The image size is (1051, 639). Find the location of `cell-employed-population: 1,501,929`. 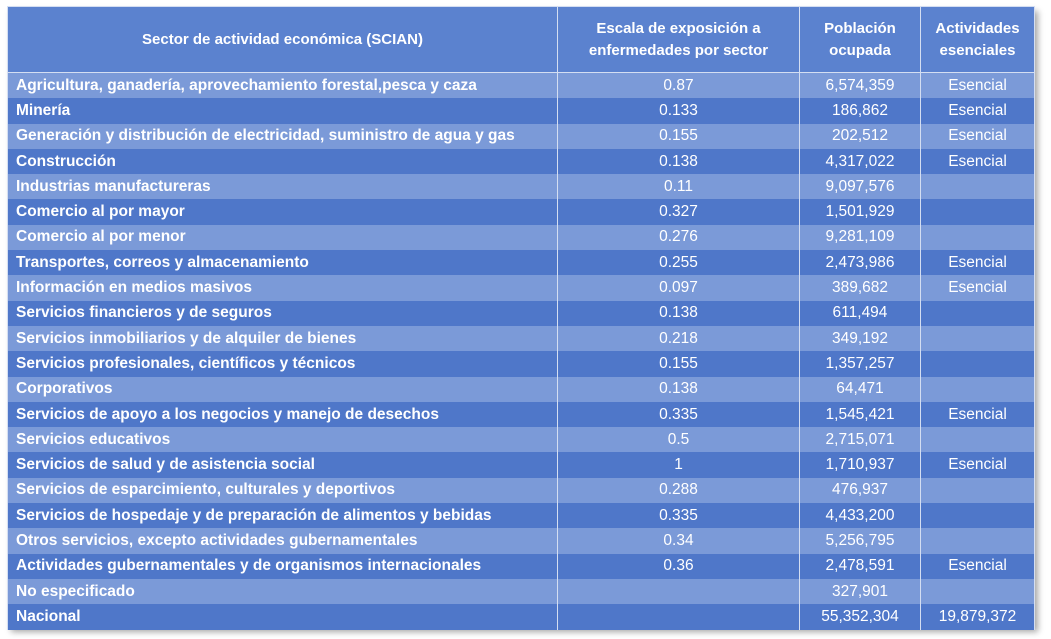

cell-employed-population: 1,501,929 is located at coordinates (860, 212).